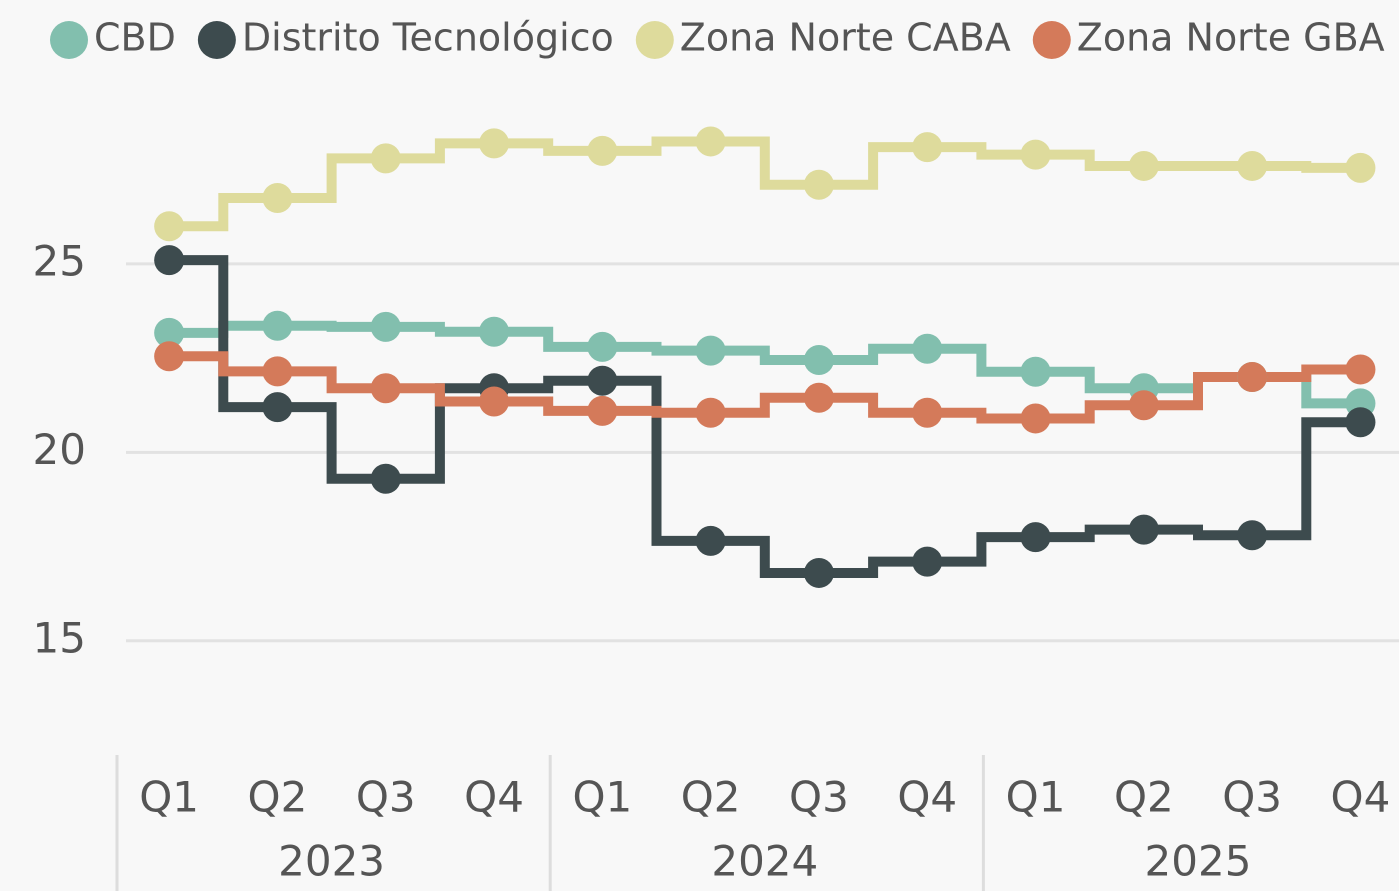  Describe the element at coordinates (428, 38) in the screenshot. I see `legend-label: Distrito Tecnológico` at that location.